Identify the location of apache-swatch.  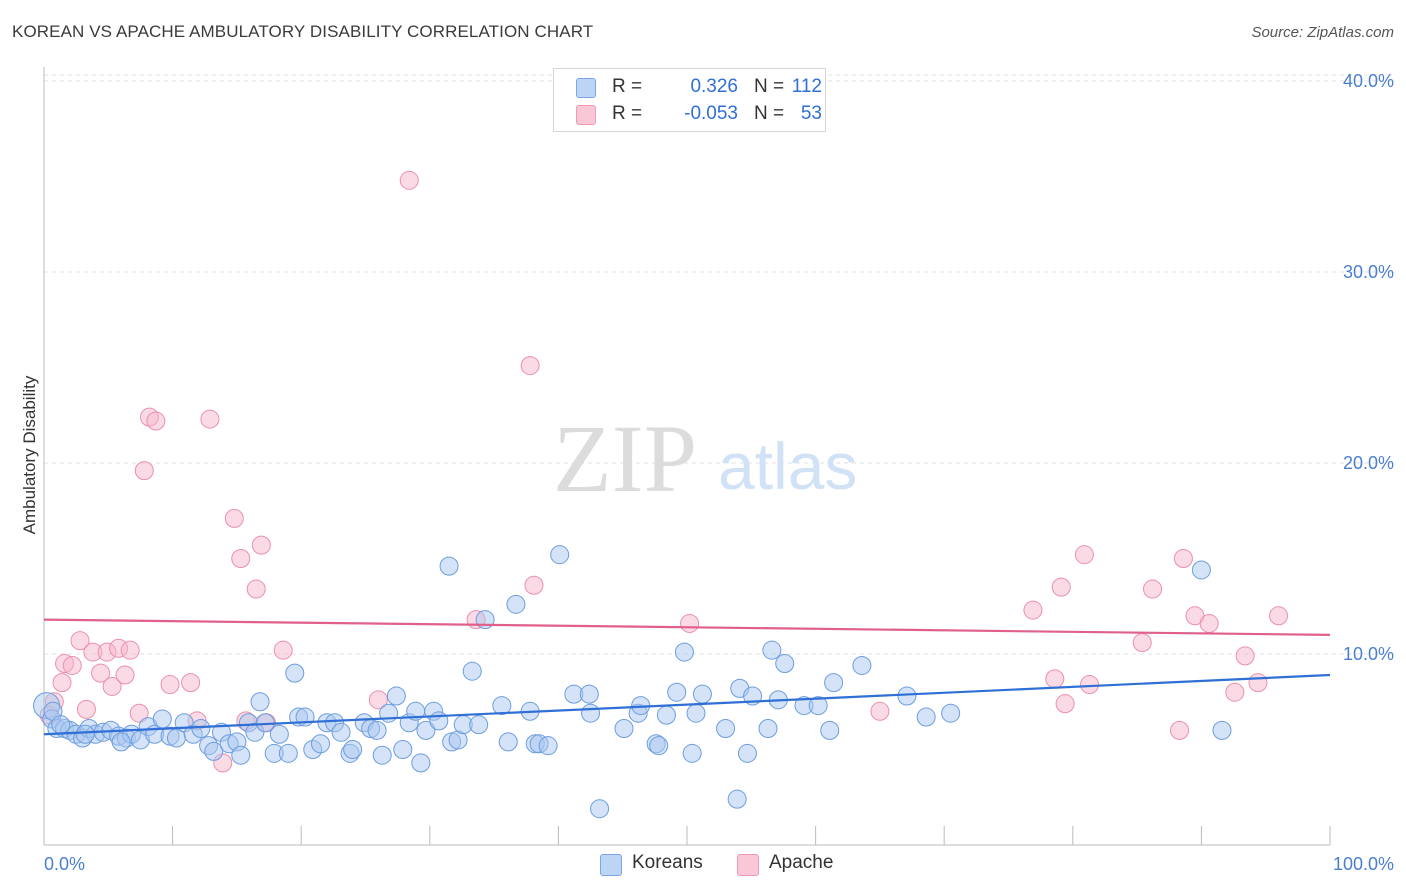
(586, 115).